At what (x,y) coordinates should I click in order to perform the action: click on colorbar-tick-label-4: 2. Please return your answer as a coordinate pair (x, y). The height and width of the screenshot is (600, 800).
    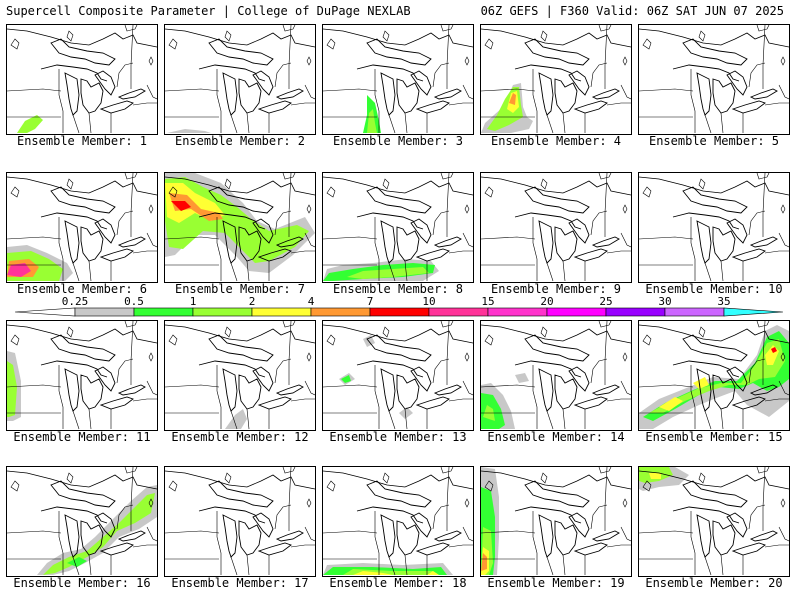
    Looking at the image, I should click on (252, 301).